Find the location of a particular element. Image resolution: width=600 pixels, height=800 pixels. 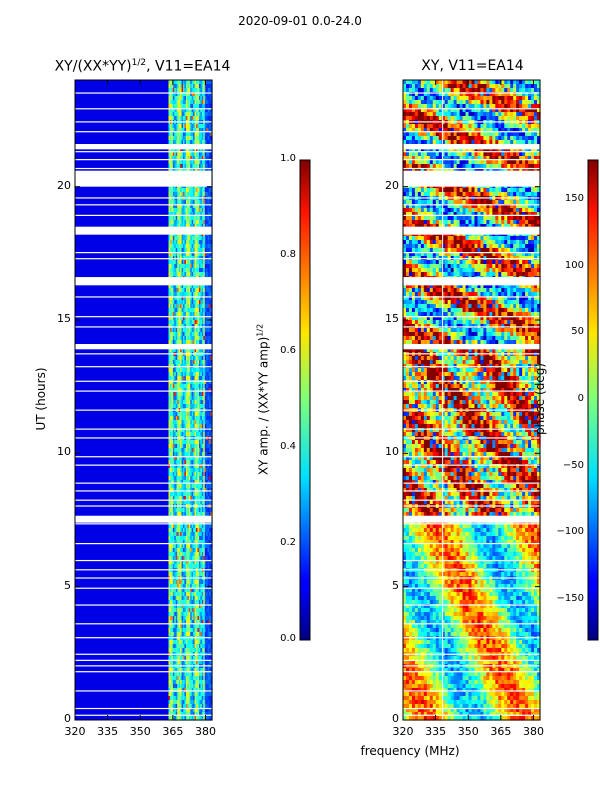

phase-cb-tick-label: 150 is located at coordinates (574, 198).